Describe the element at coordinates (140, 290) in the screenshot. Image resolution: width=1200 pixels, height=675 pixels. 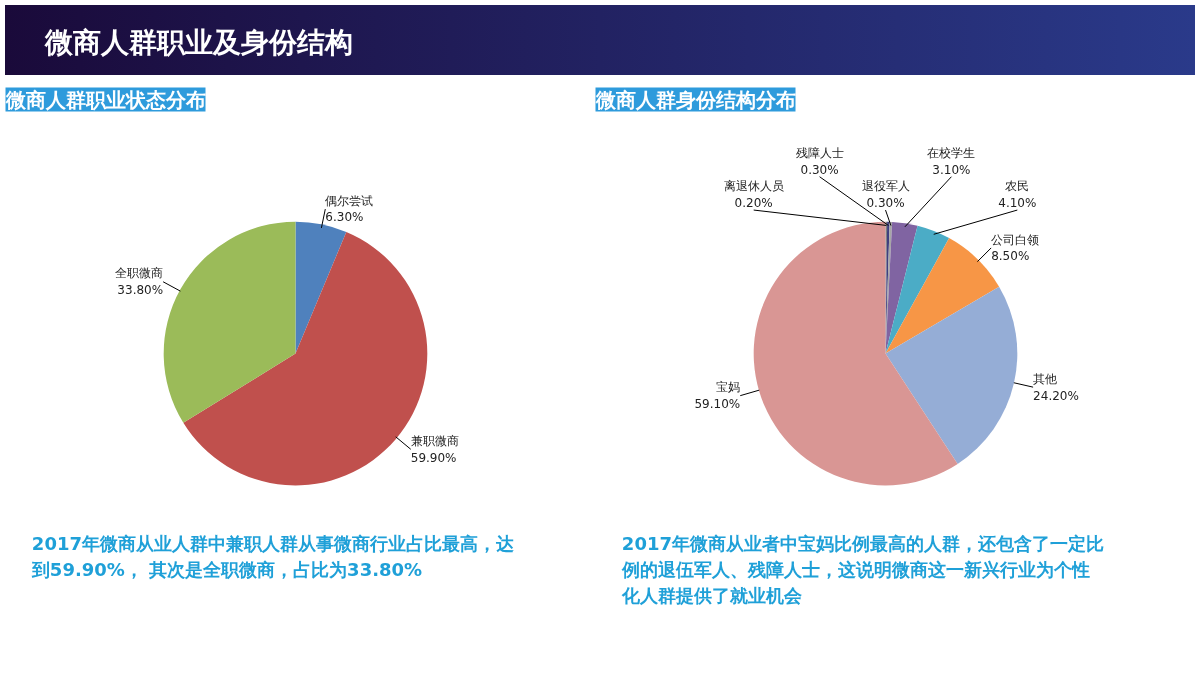
I see `data-label: 33.80%` at that location.